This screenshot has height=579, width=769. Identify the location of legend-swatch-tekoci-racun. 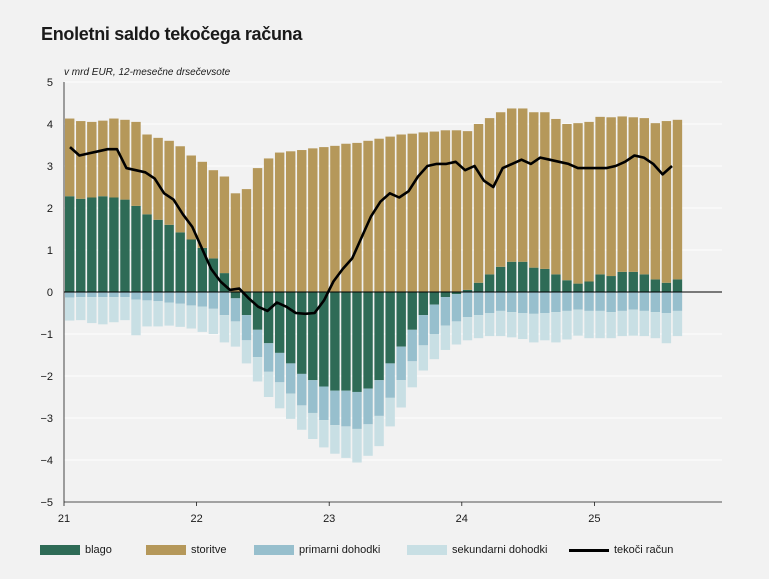
(589, 550).